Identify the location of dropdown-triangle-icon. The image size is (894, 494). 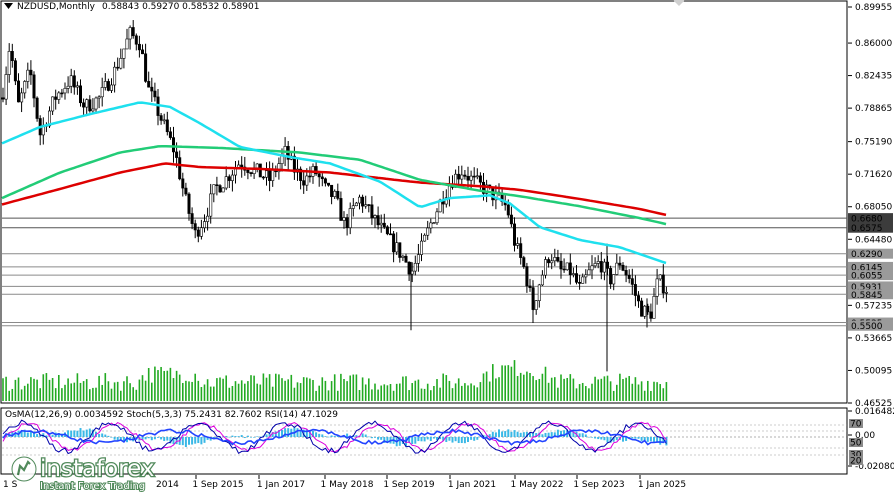
(8, 6).